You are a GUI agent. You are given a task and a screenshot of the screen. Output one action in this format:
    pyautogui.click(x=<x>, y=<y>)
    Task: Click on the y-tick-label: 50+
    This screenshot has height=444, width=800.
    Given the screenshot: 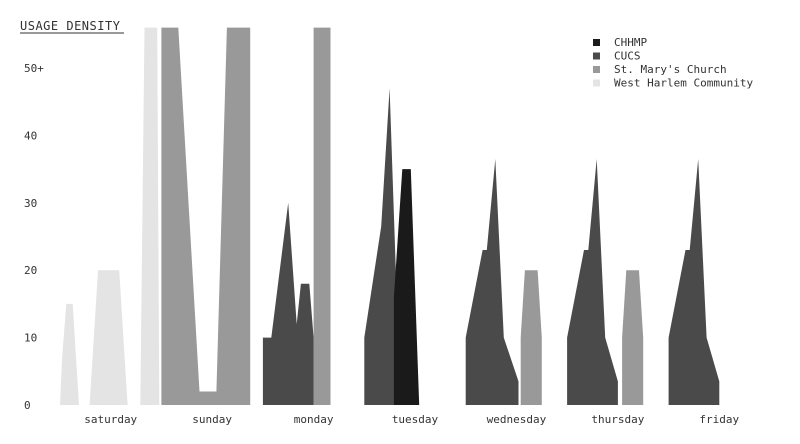 What is the action you would take?
    pyautogui.click(x=34, y=68)
    